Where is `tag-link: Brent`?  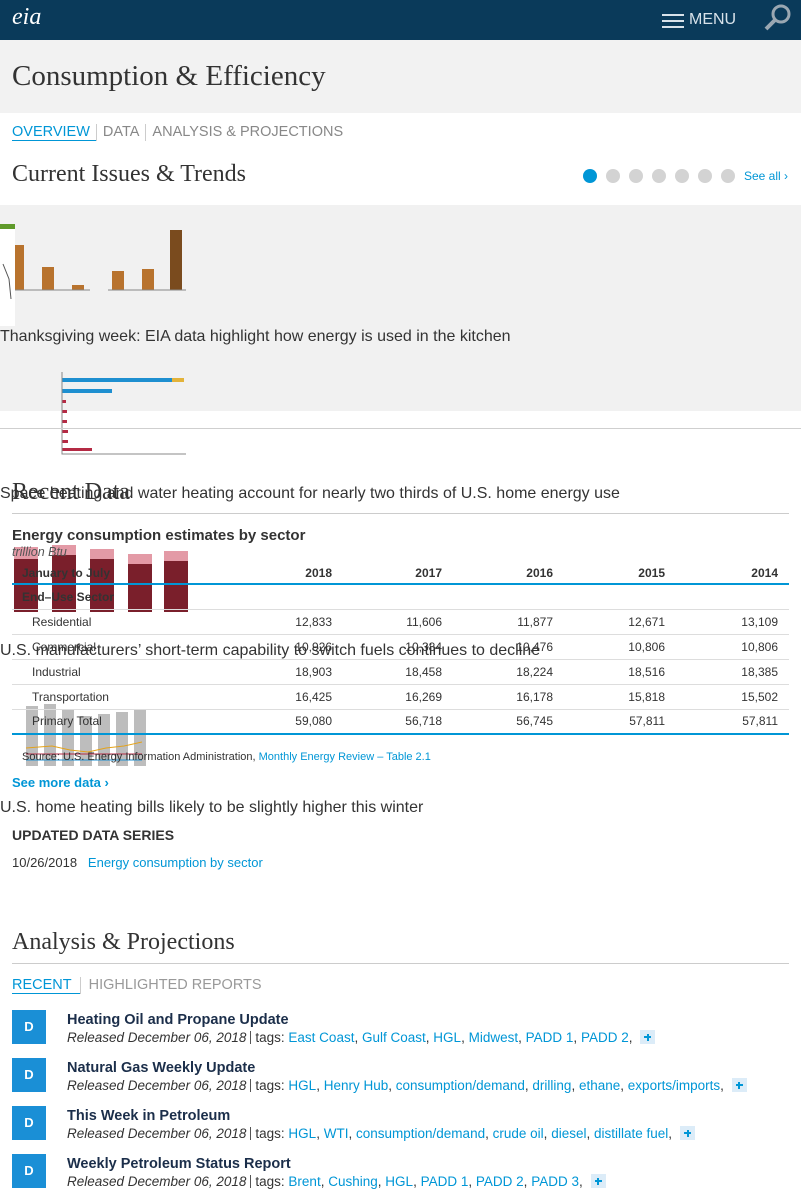
tag-link: Brent is located at coordinates (306, 1181).